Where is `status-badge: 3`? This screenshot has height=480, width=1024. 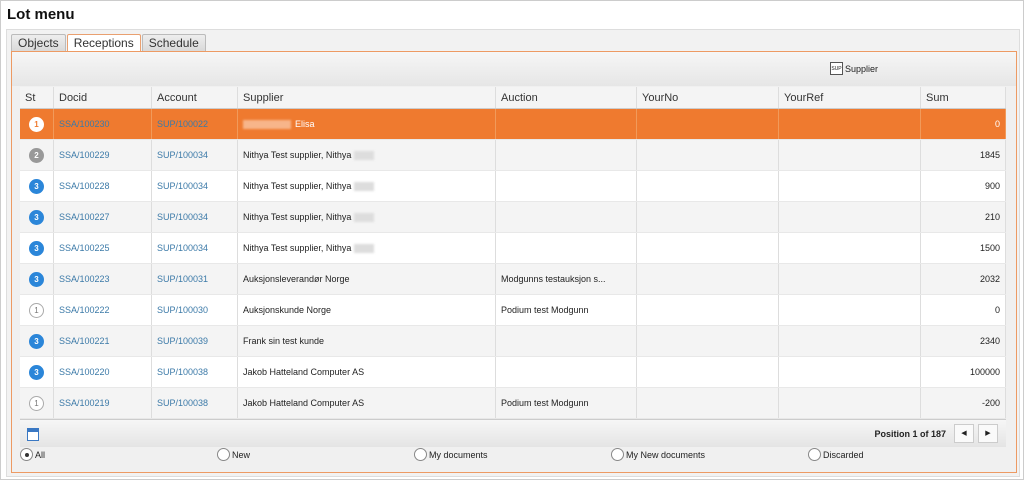
status-badge: 3 is located at coordinates (36, 372).